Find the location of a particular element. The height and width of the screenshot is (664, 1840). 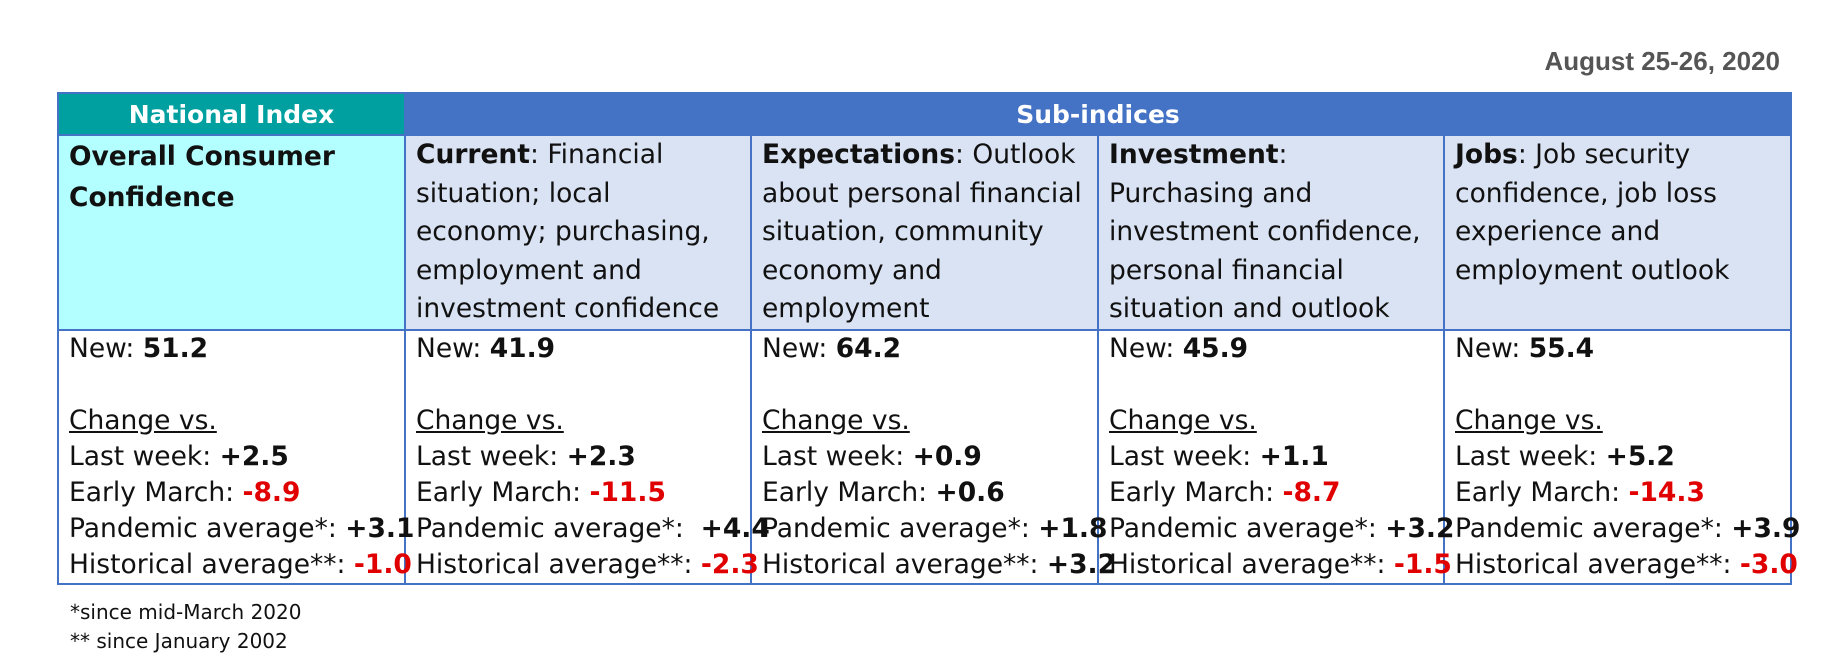

pandemic-value: +3.1 is located at coordinates (380, 528).